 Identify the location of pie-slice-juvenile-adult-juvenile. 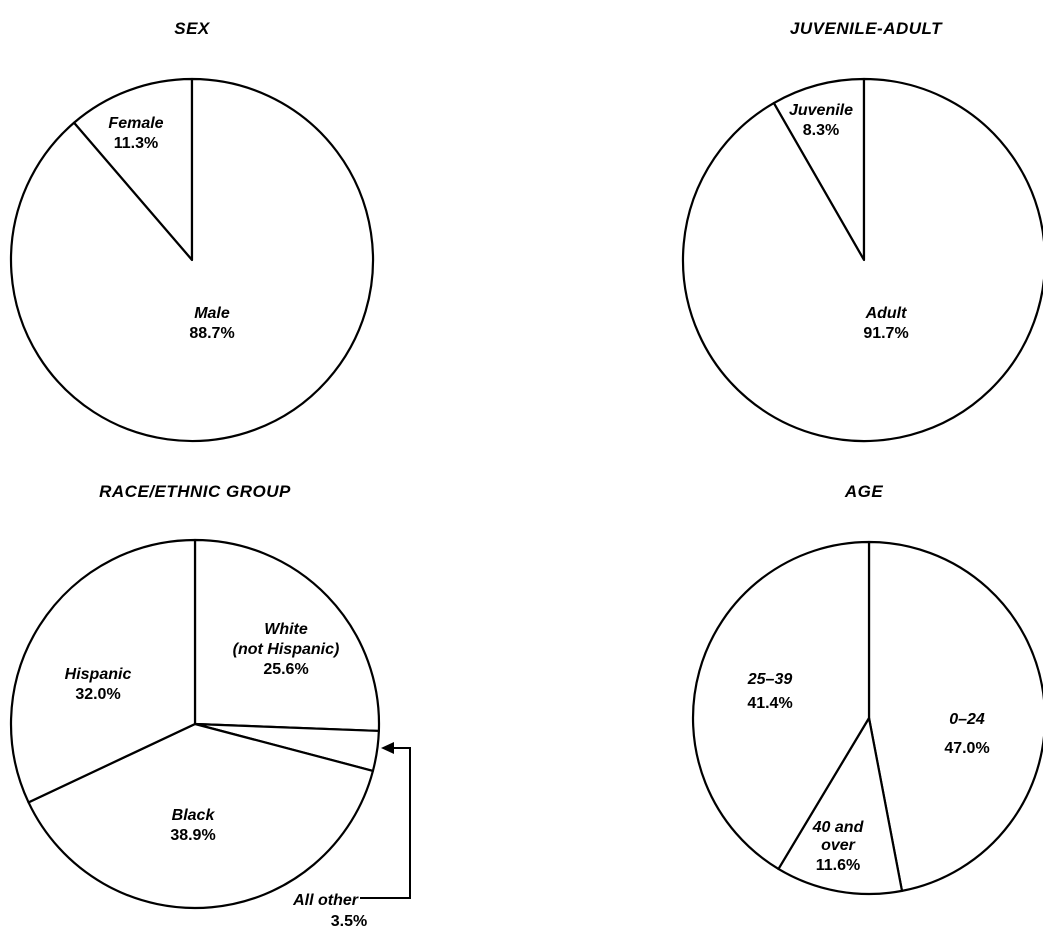
(819, 169).